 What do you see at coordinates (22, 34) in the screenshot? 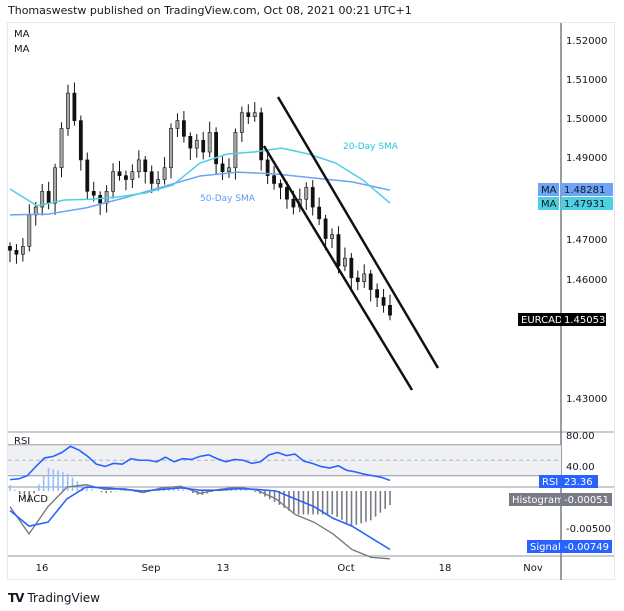
I see `legend-ma-1: MA` at bounding box center [22, 34].